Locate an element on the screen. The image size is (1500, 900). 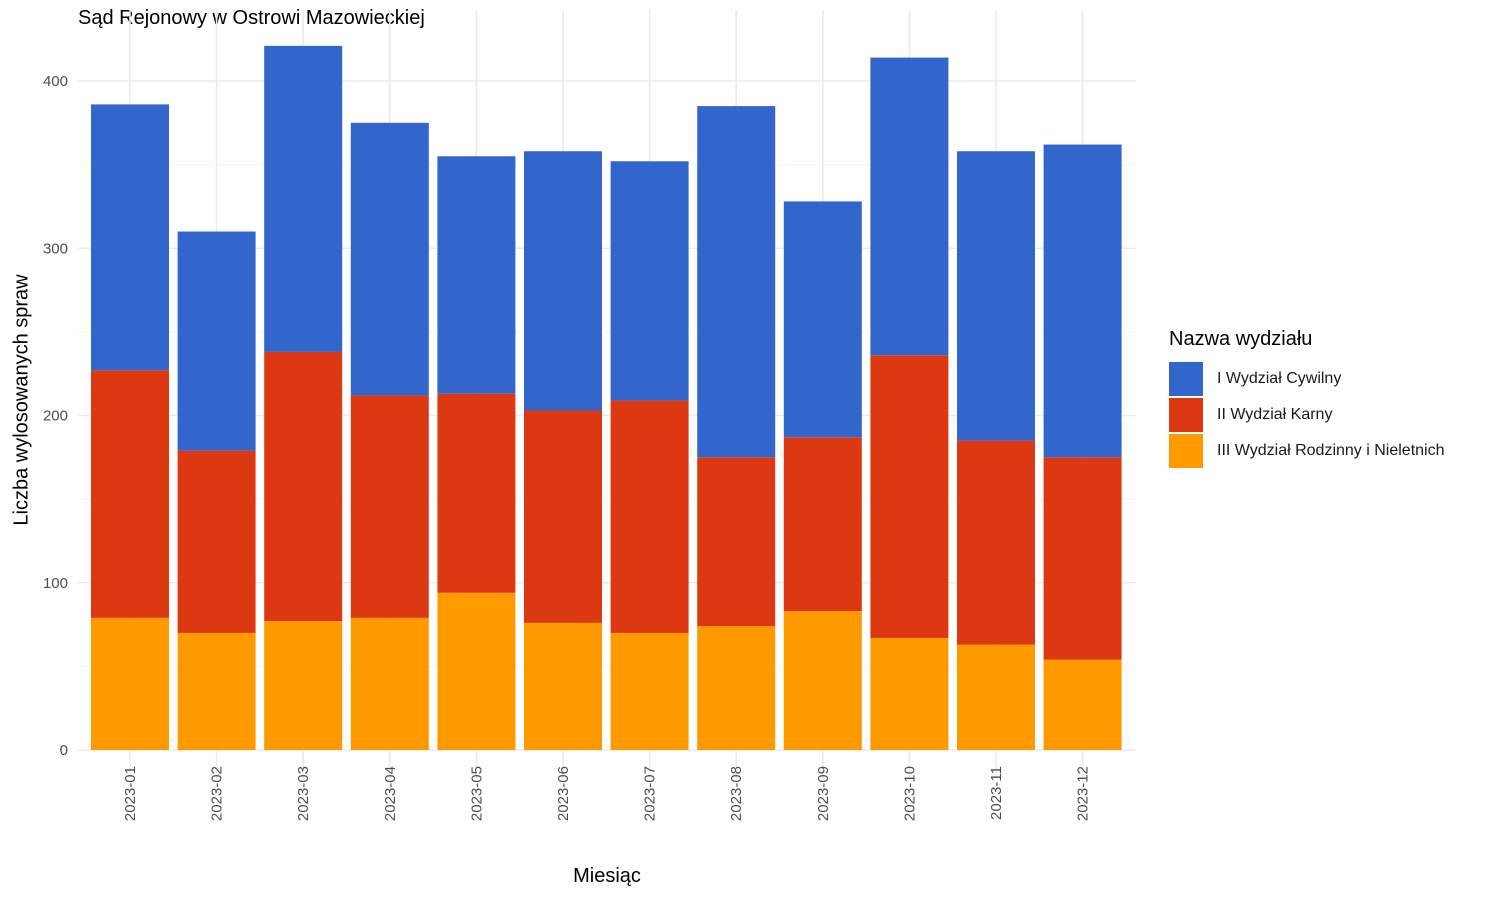
x-tick-label: 2023-02 is located at coordinates (217, 793).